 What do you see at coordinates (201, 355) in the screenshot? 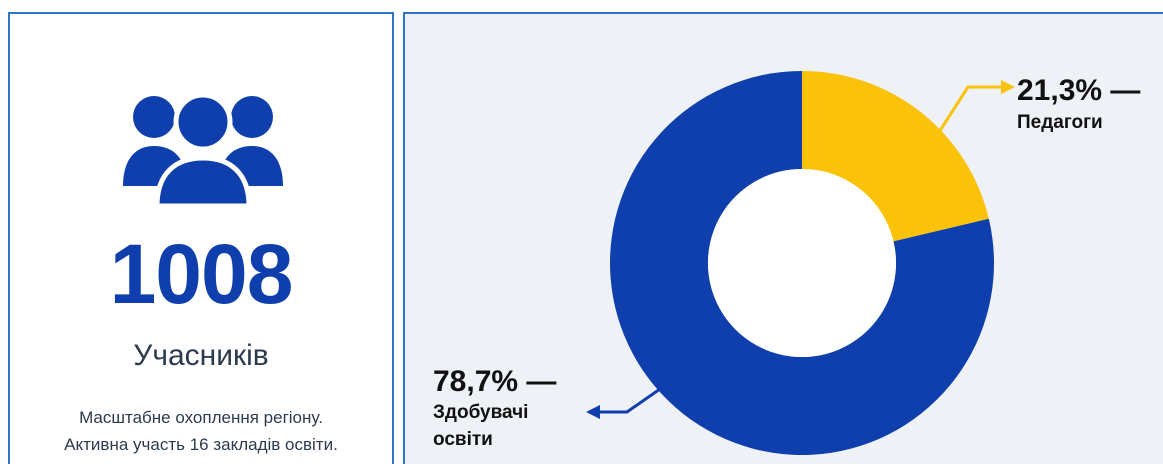
I see `participants-label: Учасників` at bounding box center [201, 355].